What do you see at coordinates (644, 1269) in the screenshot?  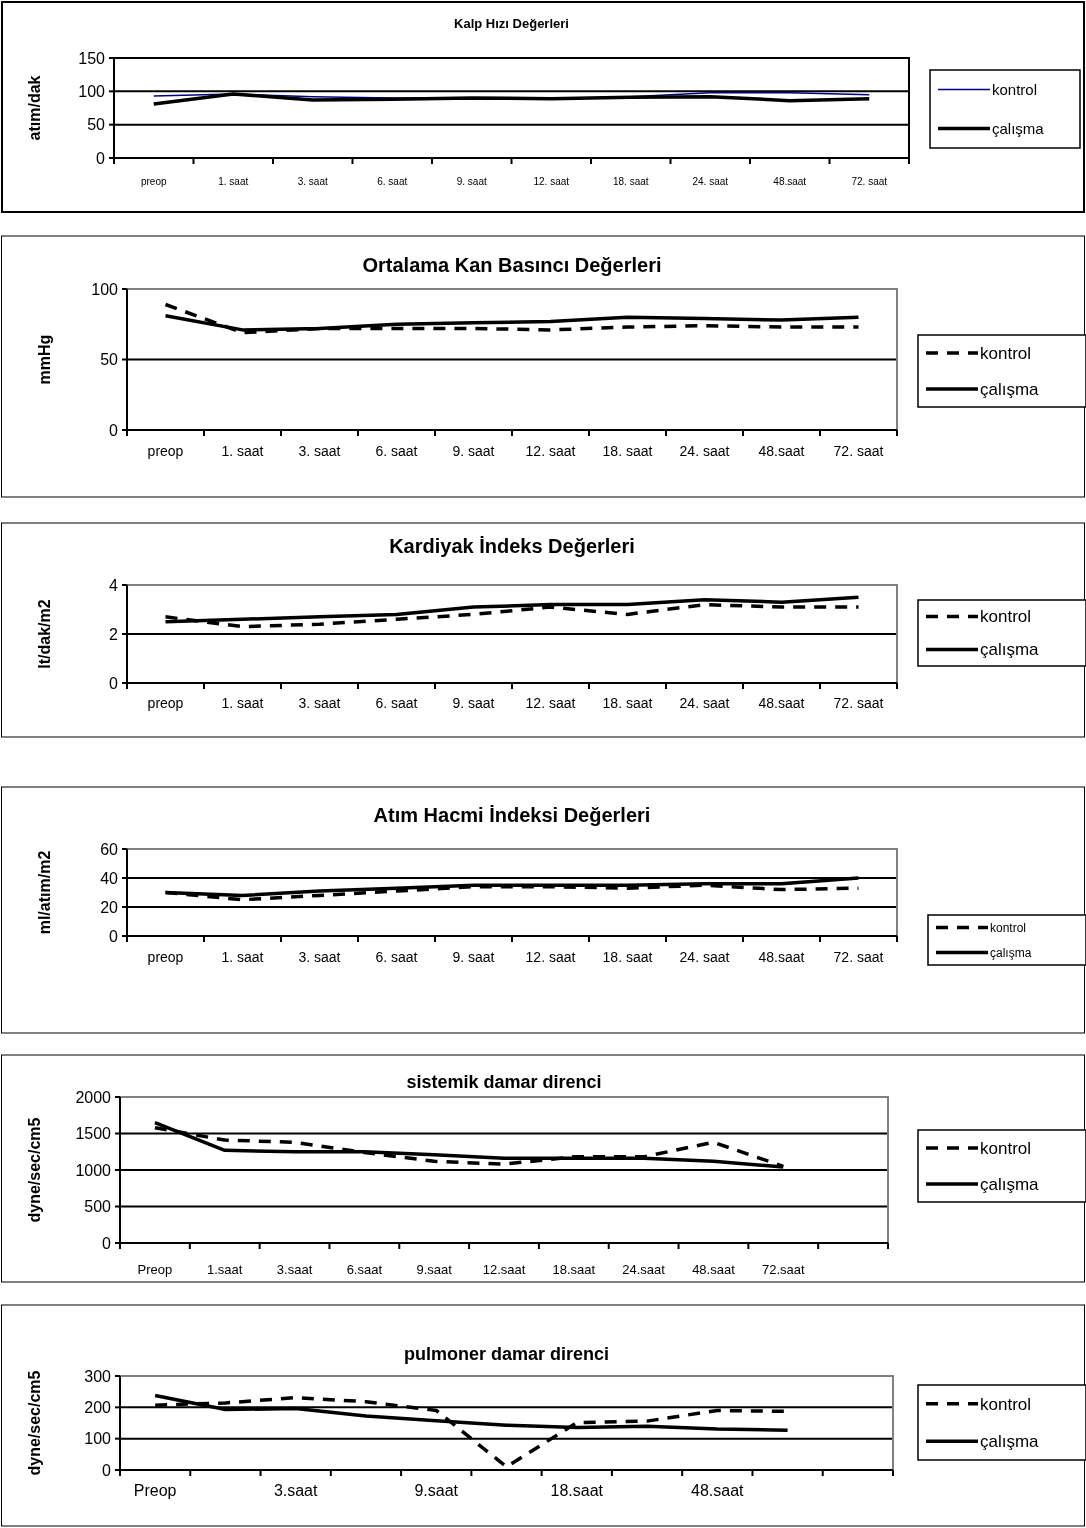 I see `x-tick-label: 24.saat` at bounding box center [644, 1269].